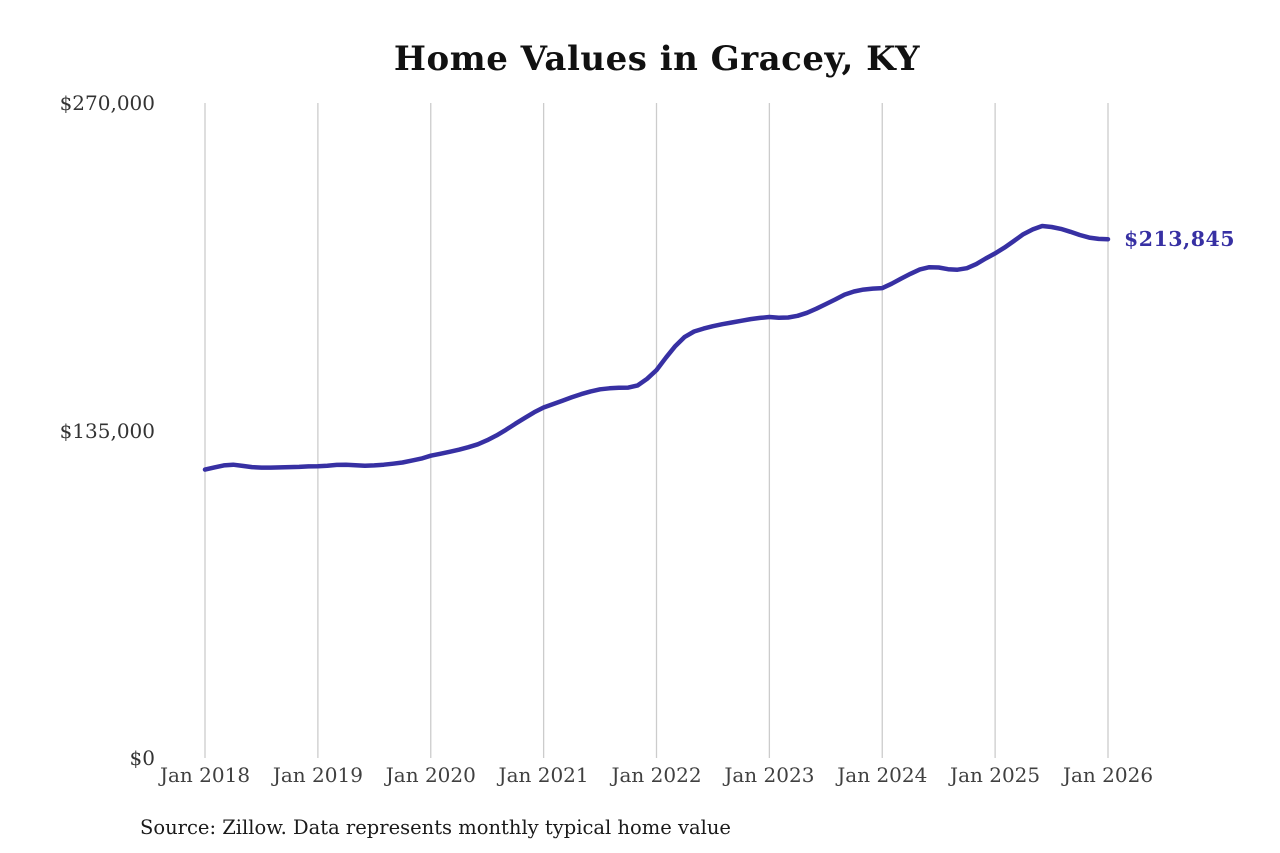 This screenshot has height=853, width=1280. What do you see at coordinates (882, 775) in the screenshot?
I see `x-tick-label: Jan 2024` at bounding box center [882, 775].